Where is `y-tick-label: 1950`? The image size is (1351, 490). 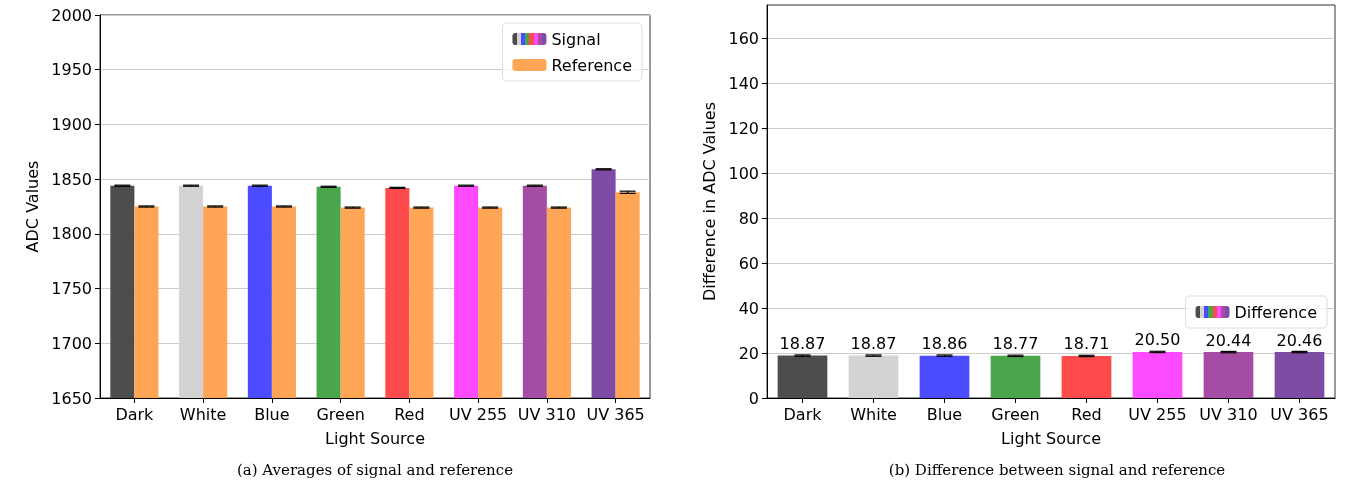
y-tick-label: 1950 is located at coordinates (71, 70).